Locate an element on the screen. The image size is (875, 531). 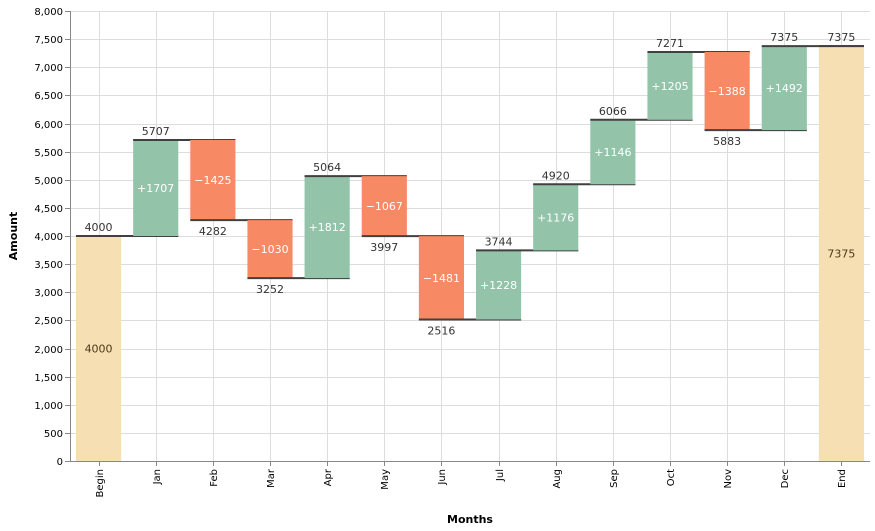
bar-end-label: 3744 is located at coordinates (499, 241).